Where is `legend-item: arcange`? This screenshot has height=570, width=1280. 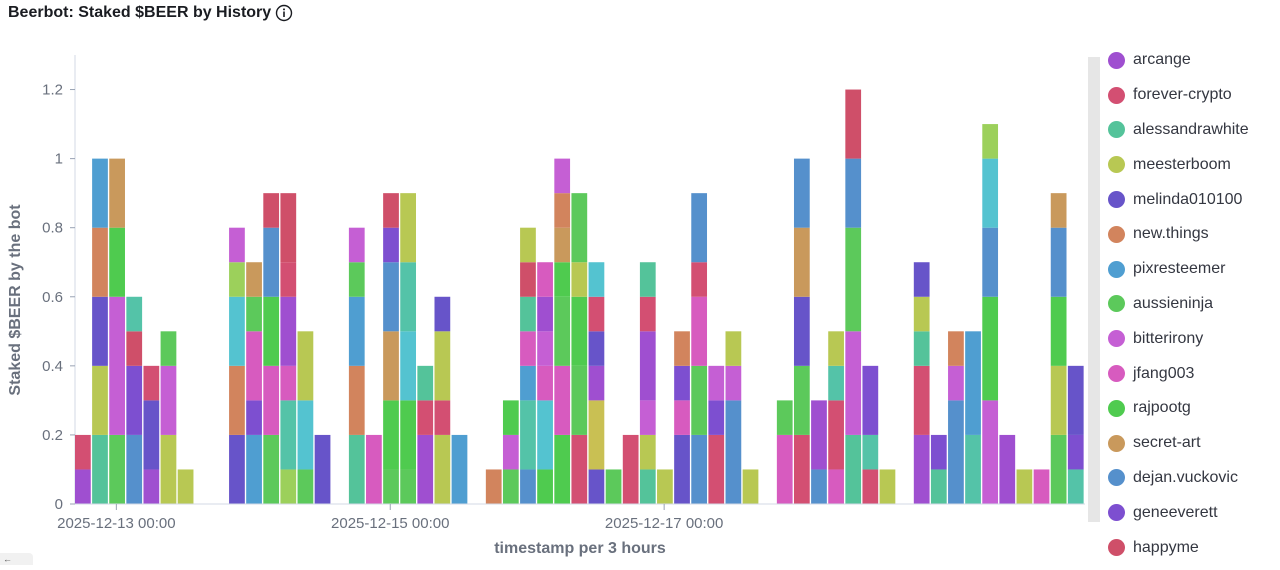
legend-item: arcange is located at coordinates (1178, 60).